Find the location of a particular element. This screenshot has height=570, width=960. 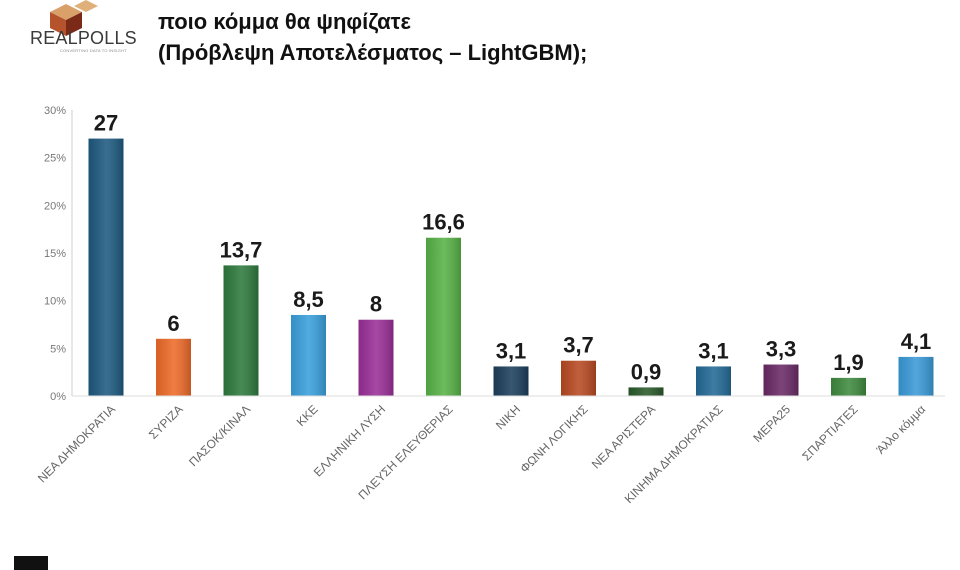

y-axis: 0% 5% 10% 15% 20% 25% 30% is located at coordinates (58, 254).